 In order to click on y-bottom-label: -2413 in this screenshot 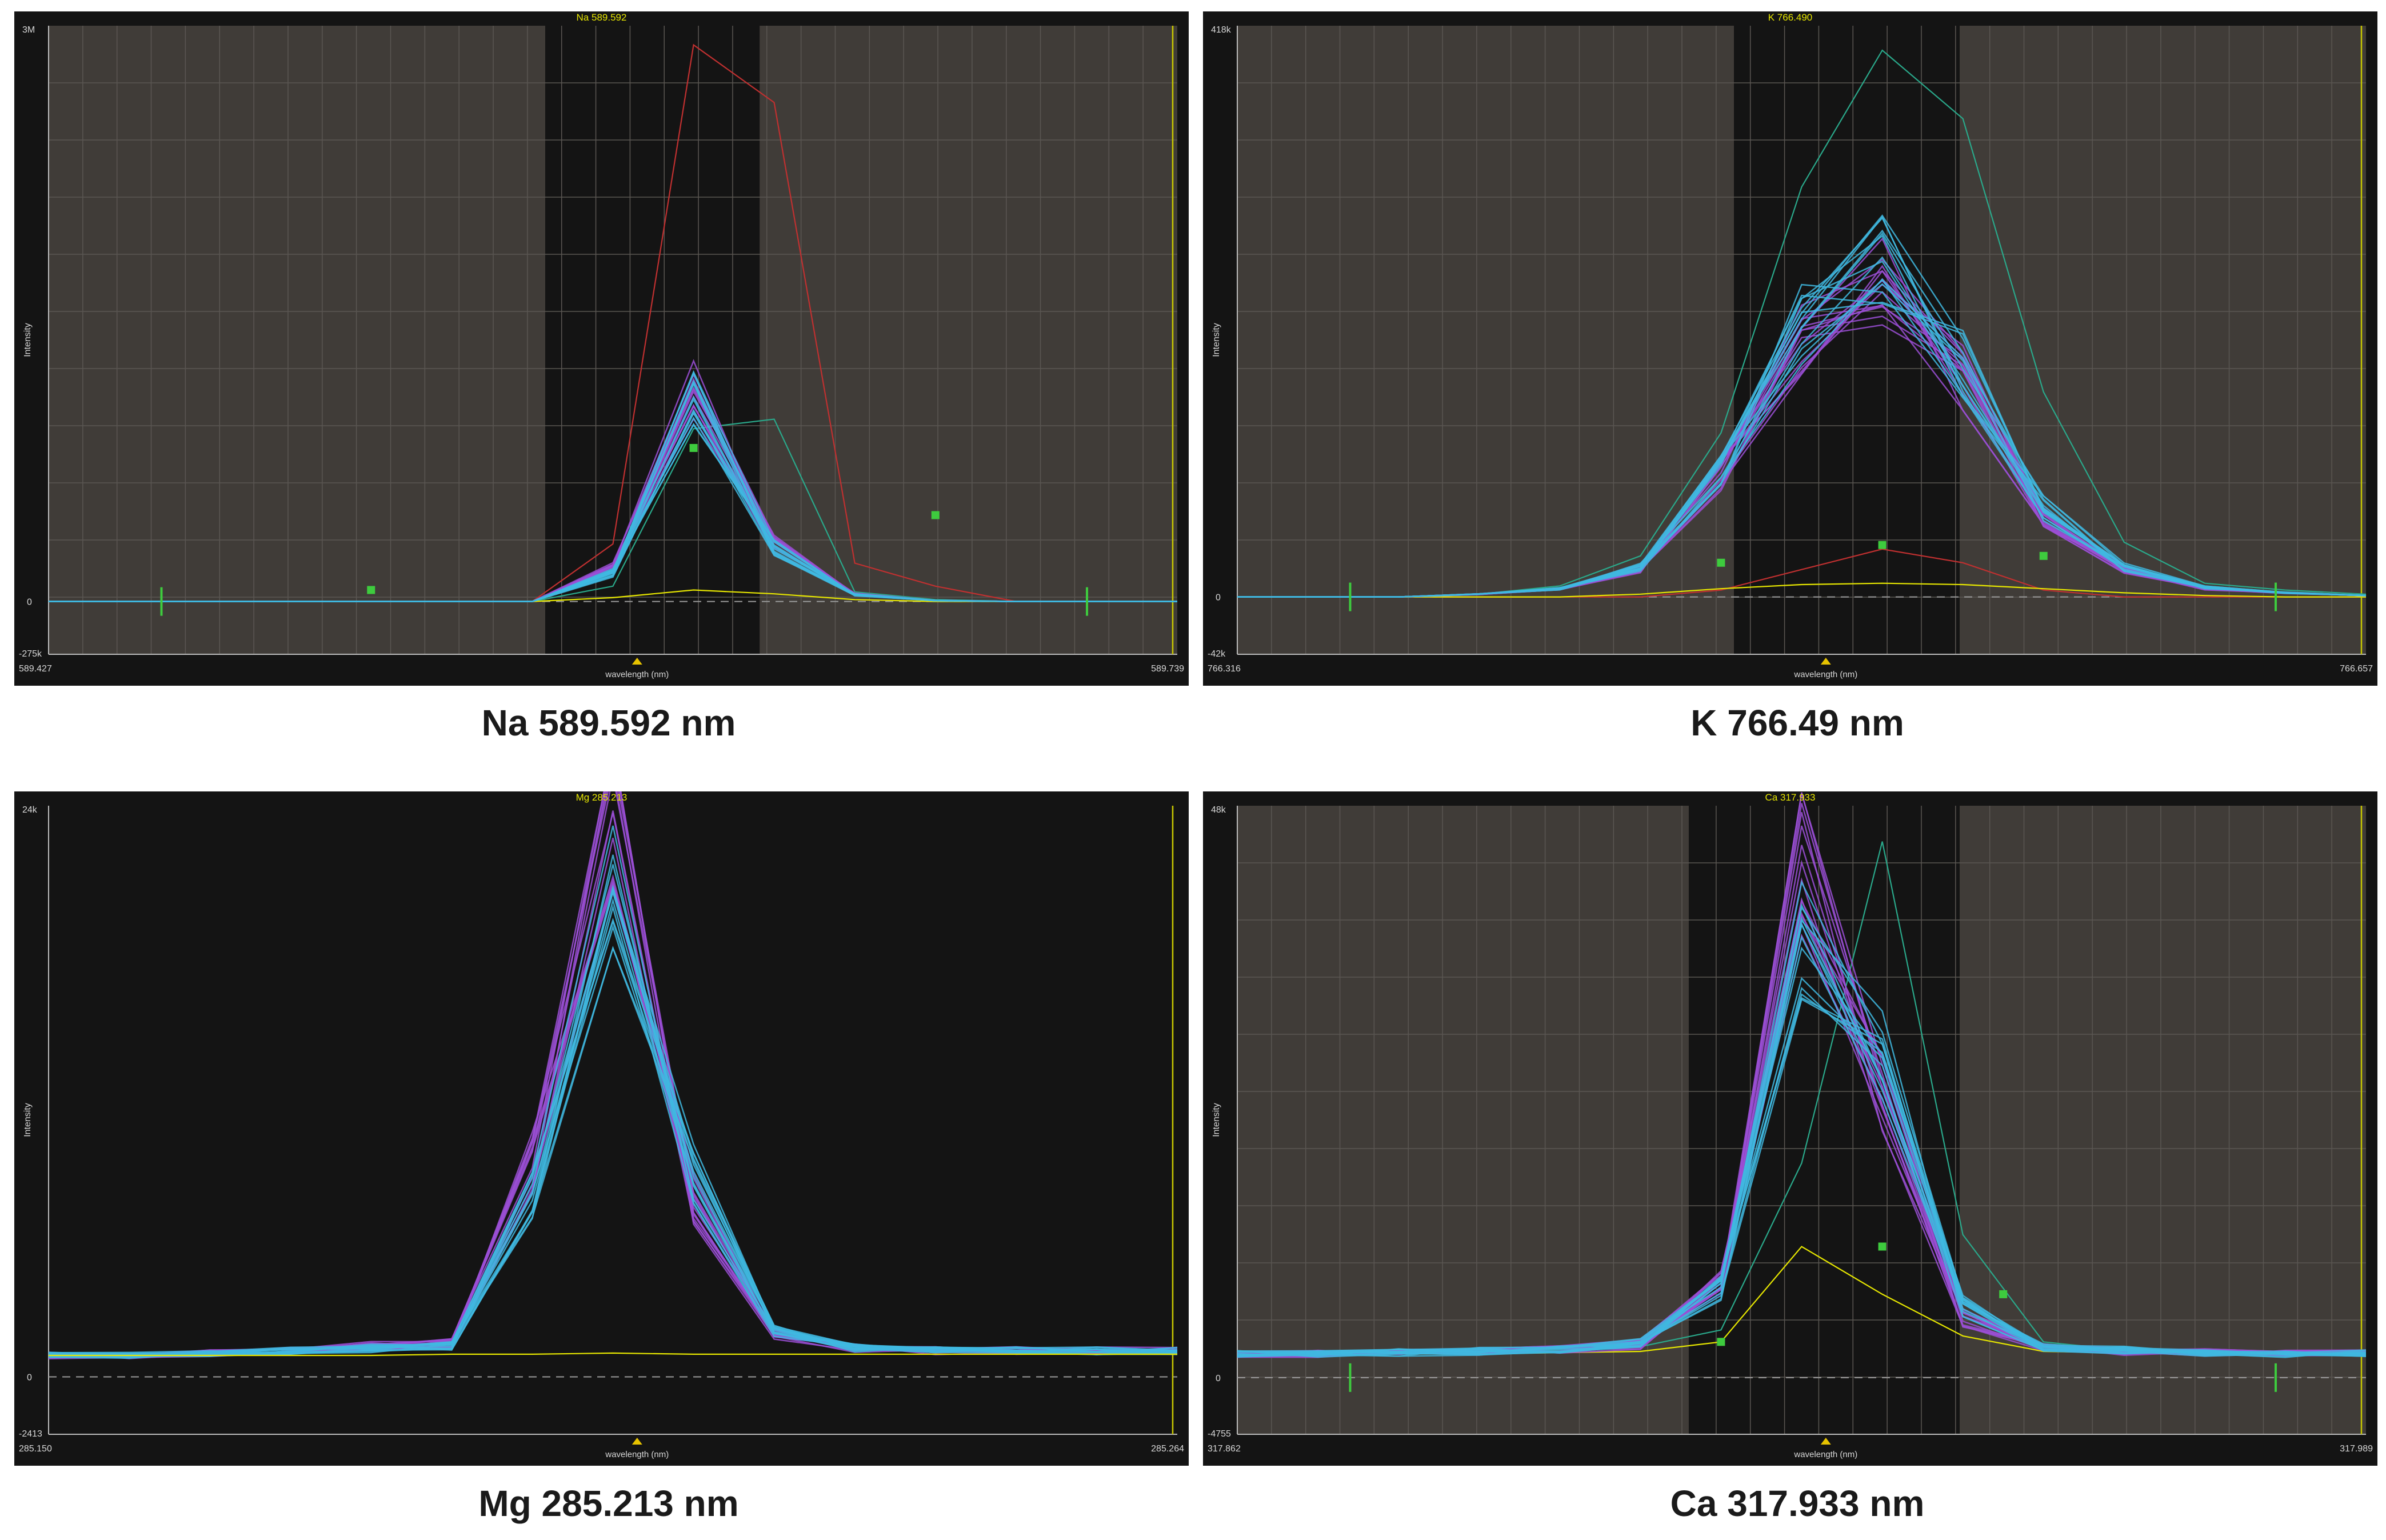, I will do `click(31, 1434)`.